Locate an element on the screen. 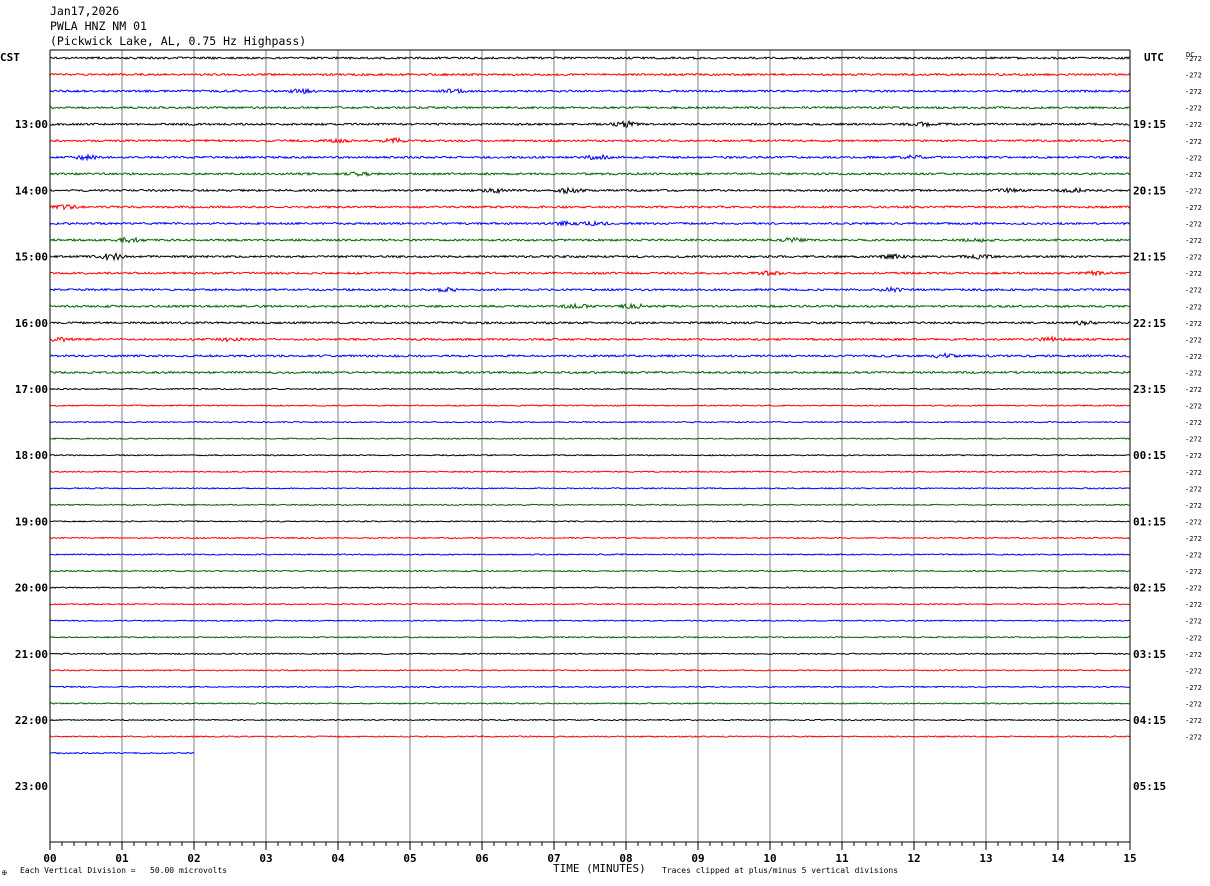  left-hour-label: 13:00 is located at coordinates (31, 124).